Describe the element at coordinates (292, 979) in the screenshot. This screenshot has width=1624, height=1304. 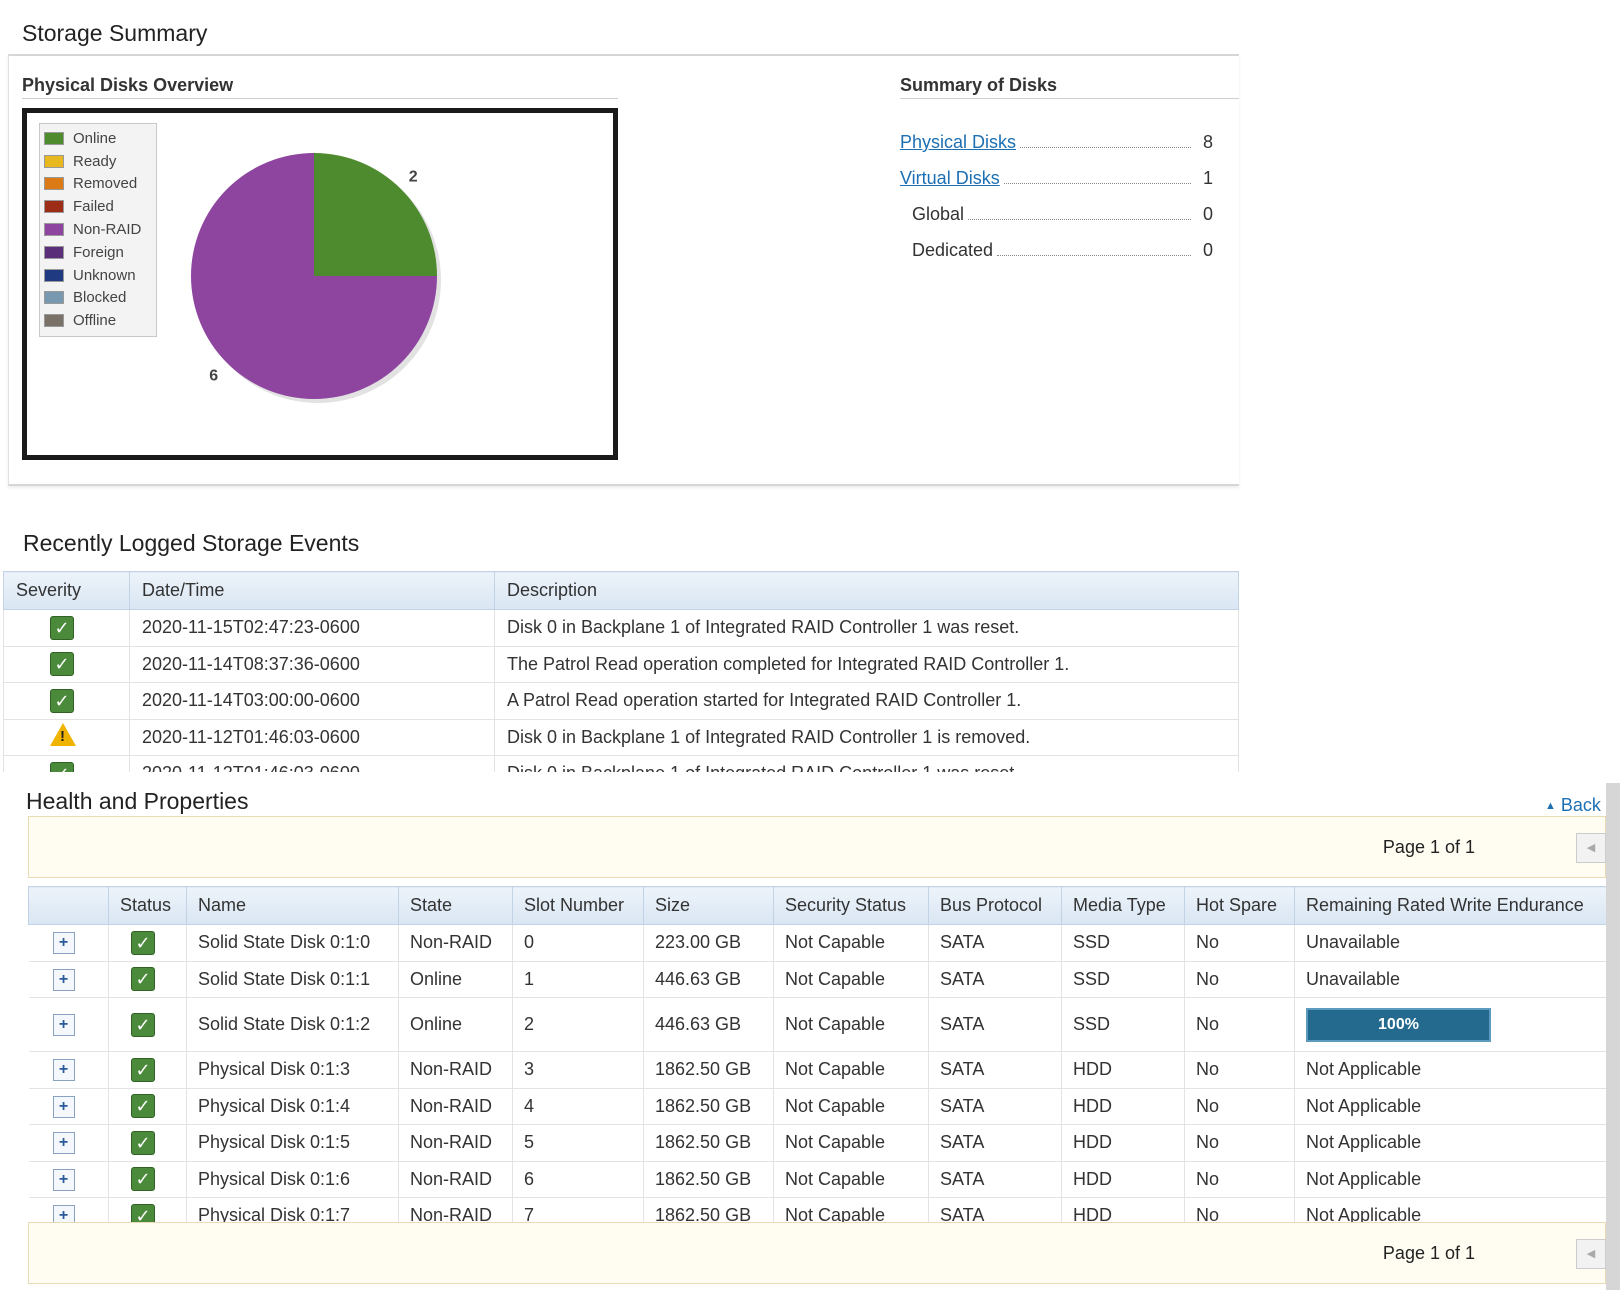
I see `disk-name: Solid State Disk 0:1:1` at that location.